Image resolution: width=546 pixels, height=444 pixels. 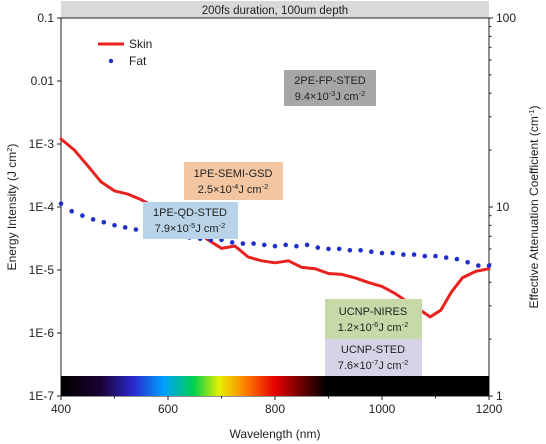 I want to click on y-left-tick-label: 1E-7, so click(x=42, y=396).